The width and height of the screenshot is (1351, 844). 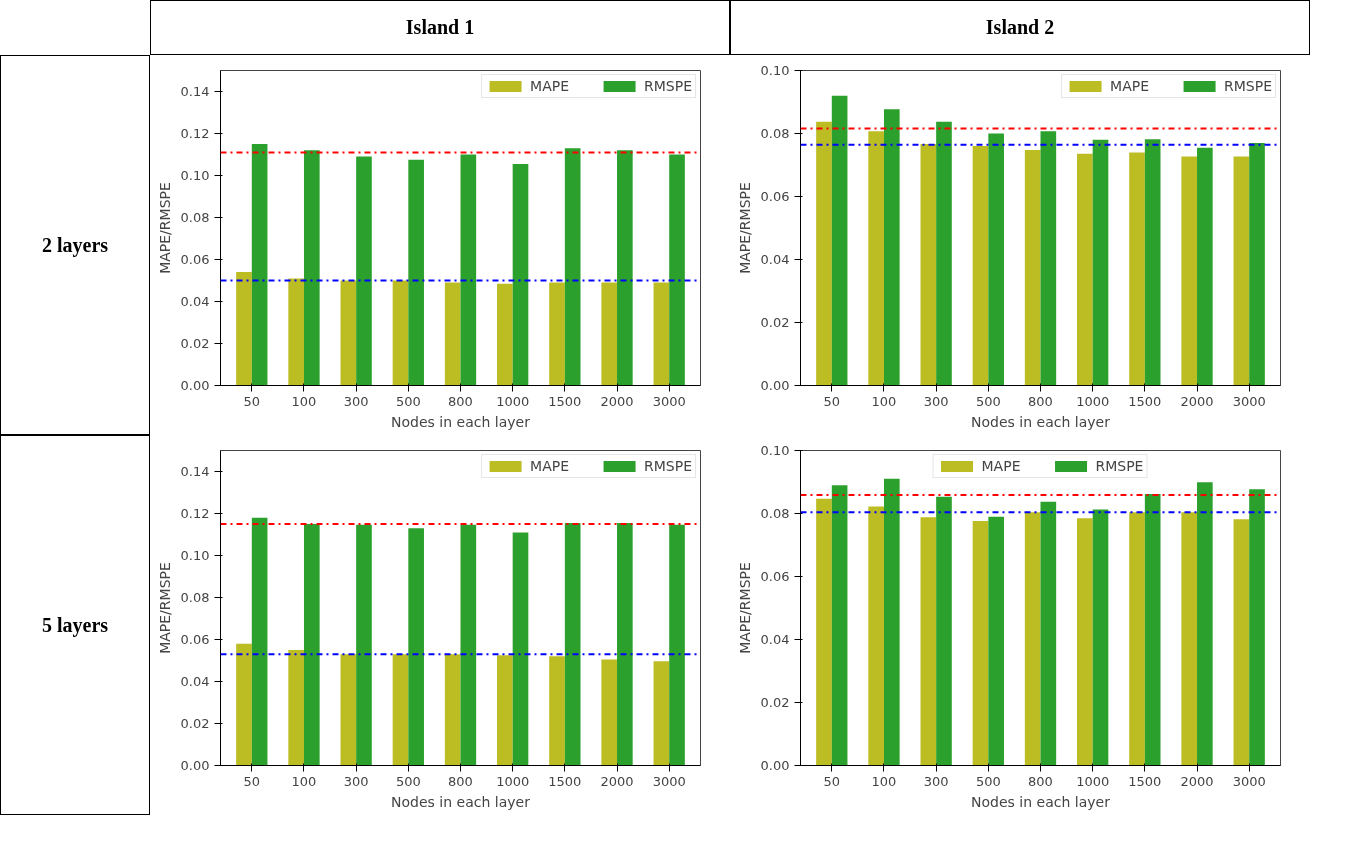 I want to click on x-tick-label: 500, so click(x=988, y=781).